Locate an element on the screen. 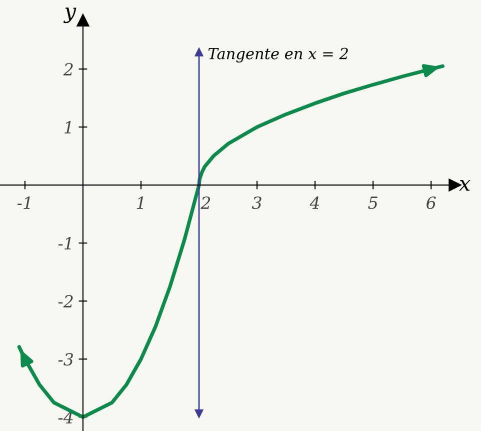  x-tick-label: -1 is located at coordinates (23, 202).